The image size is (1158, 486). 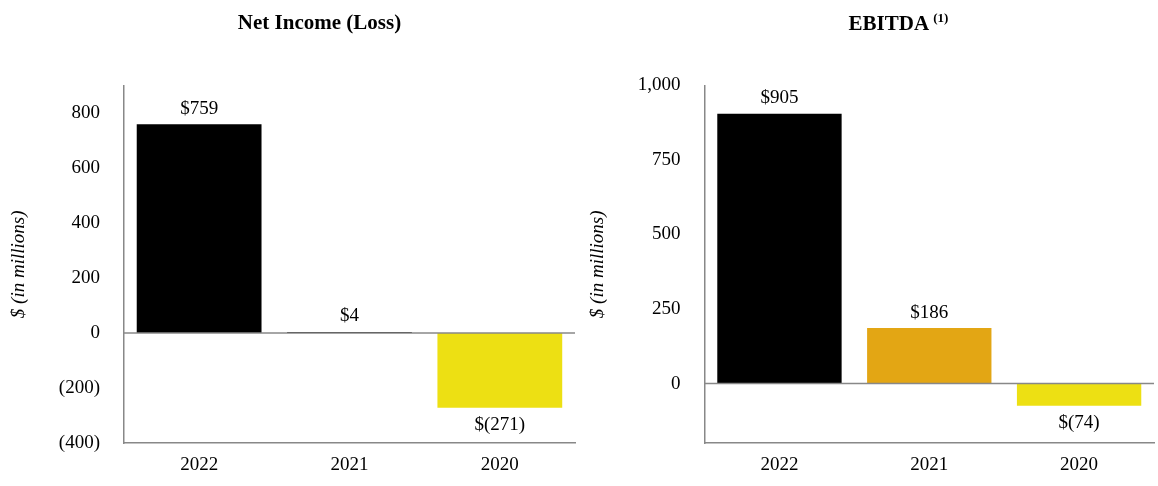 What do you see at coordinates (1079, 422) in the screenshot?
I see `data-label: $(74)` at bounding box center [1079, 422].